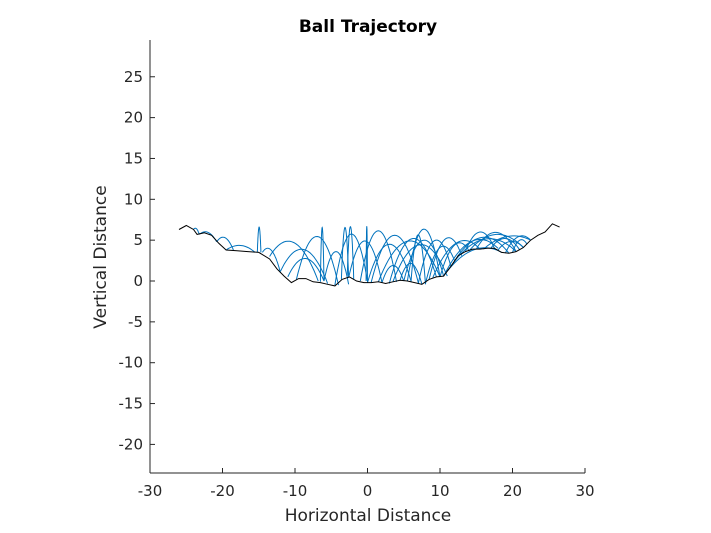 This screenshot has height=533, width=711. I want to click on y-axis-label: Vertical Distance, so click(101, 256).